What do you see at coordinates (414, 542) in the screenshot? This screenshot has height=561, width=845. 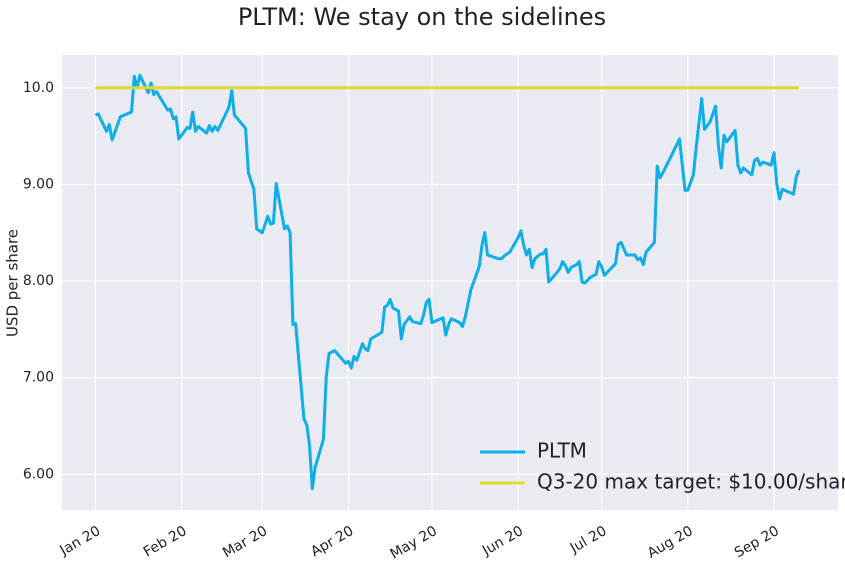 I see `x-tick-label: May 20` at bounding box center [414, 542].